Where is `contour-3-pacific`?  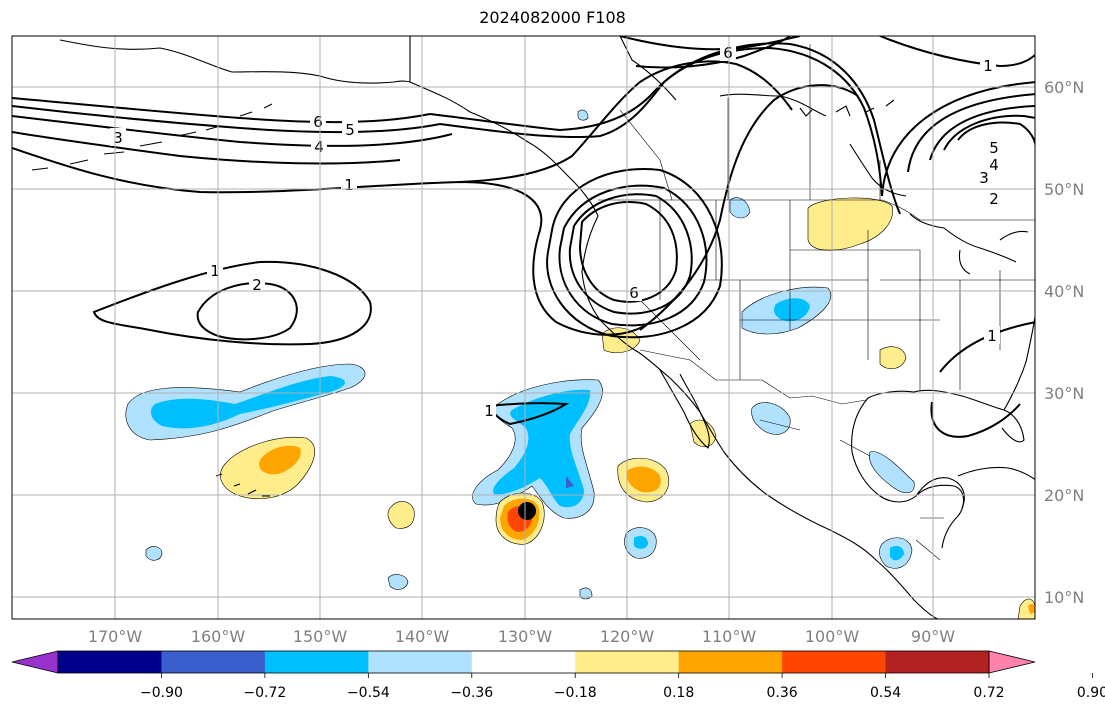 contour-3-pacific is located at coordinates (206, 148).